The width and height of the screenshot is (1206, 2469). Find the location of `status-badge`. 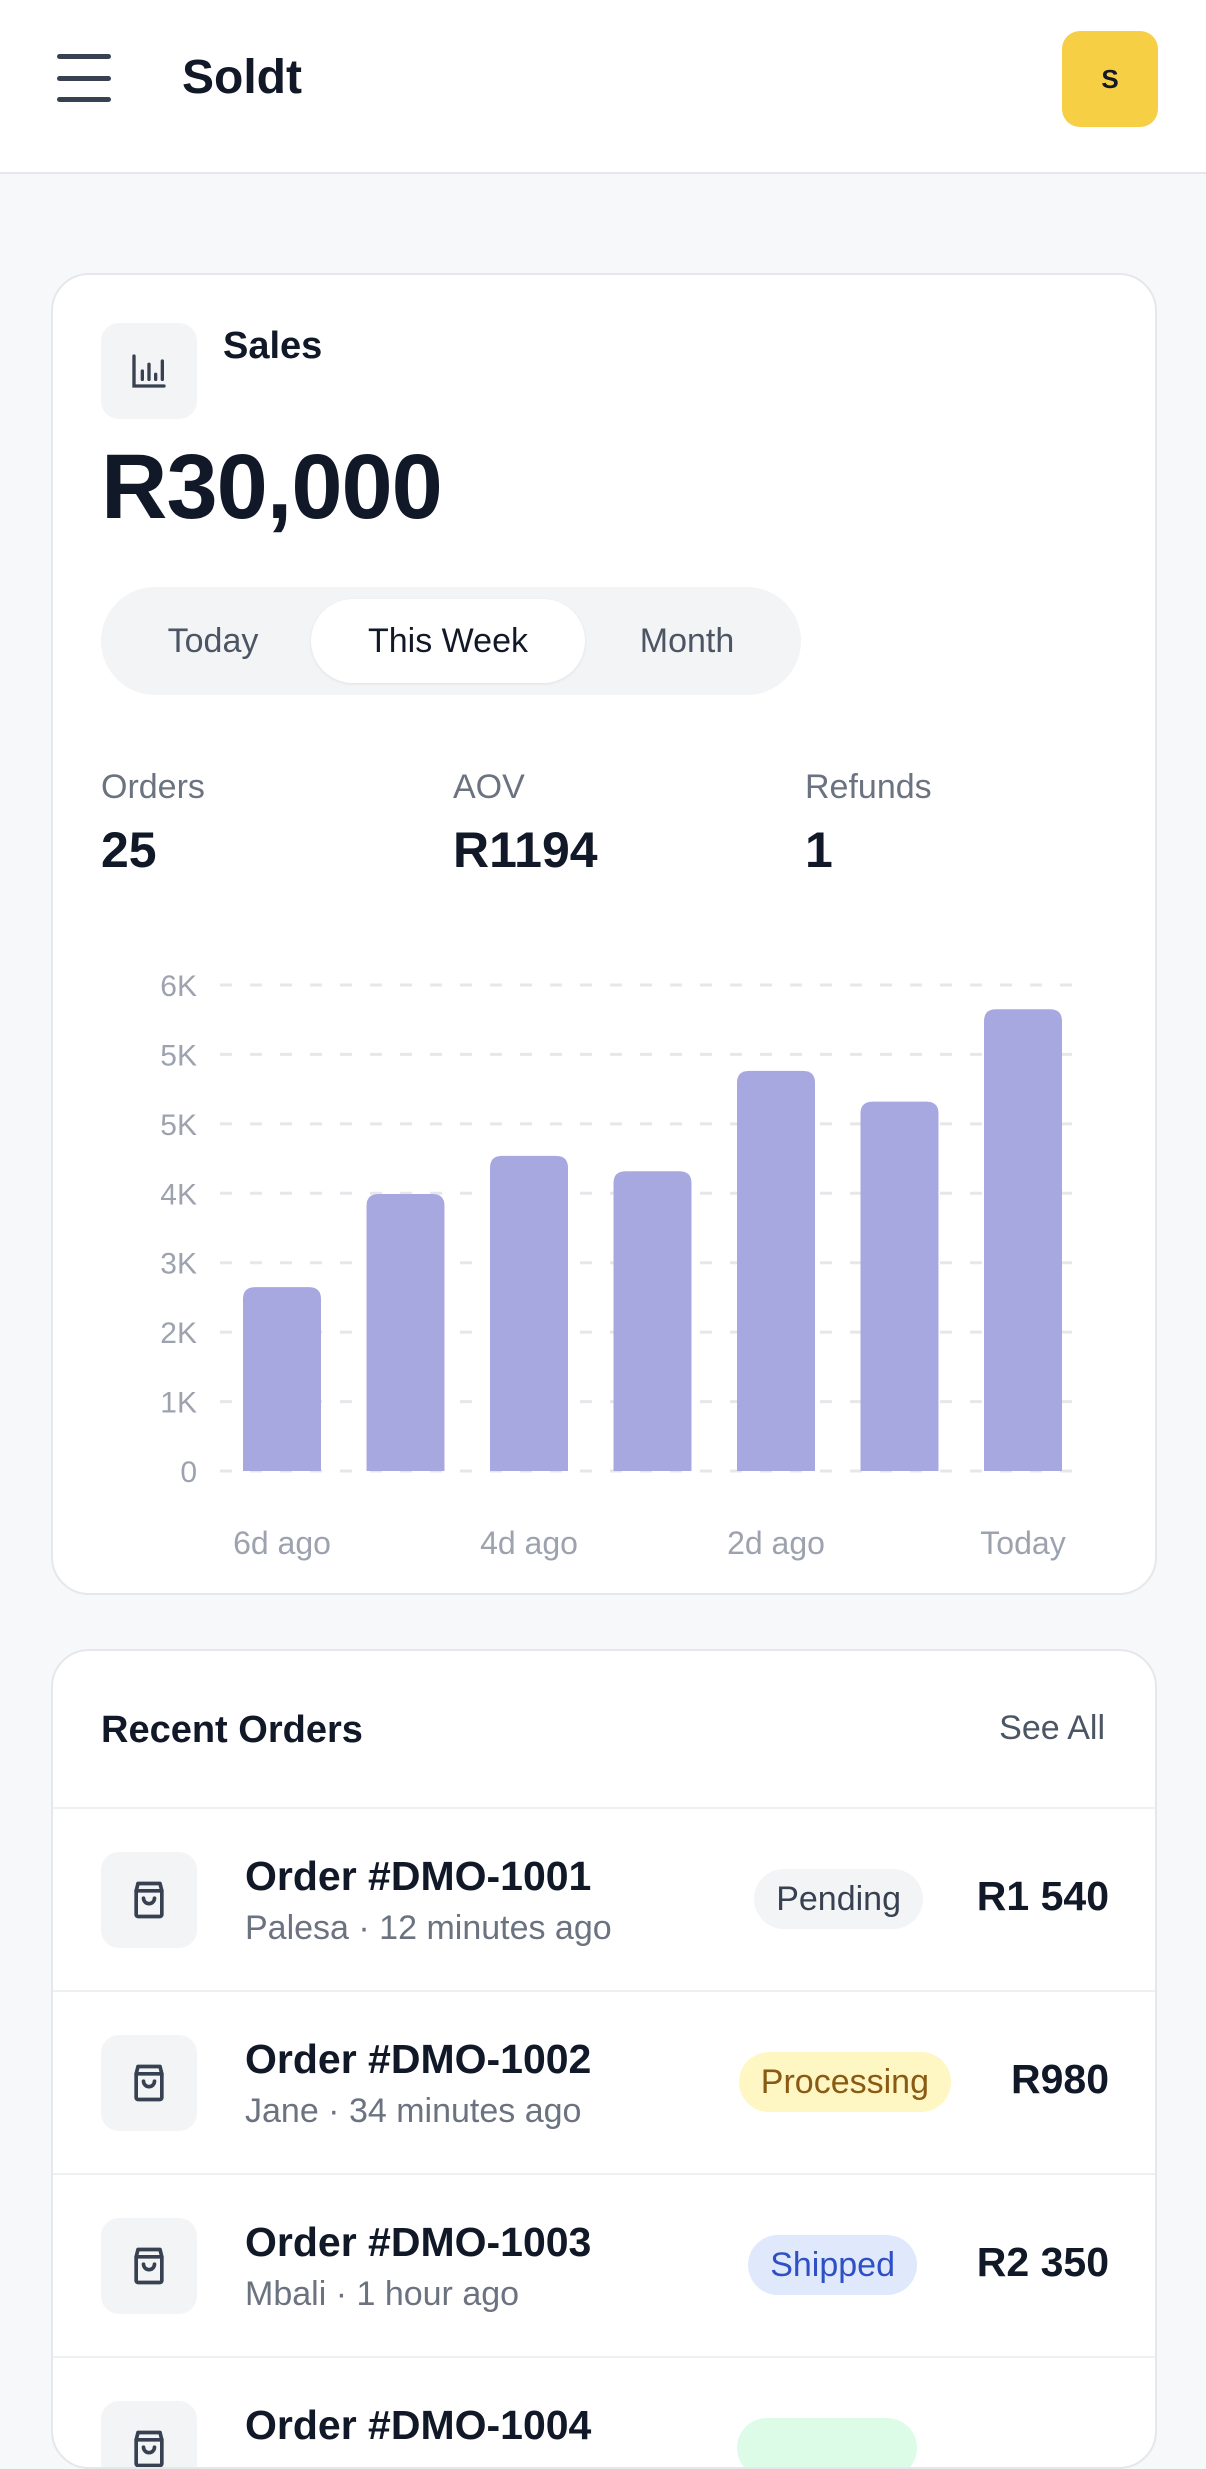

status-badge is located at coordinates (827, 2442).